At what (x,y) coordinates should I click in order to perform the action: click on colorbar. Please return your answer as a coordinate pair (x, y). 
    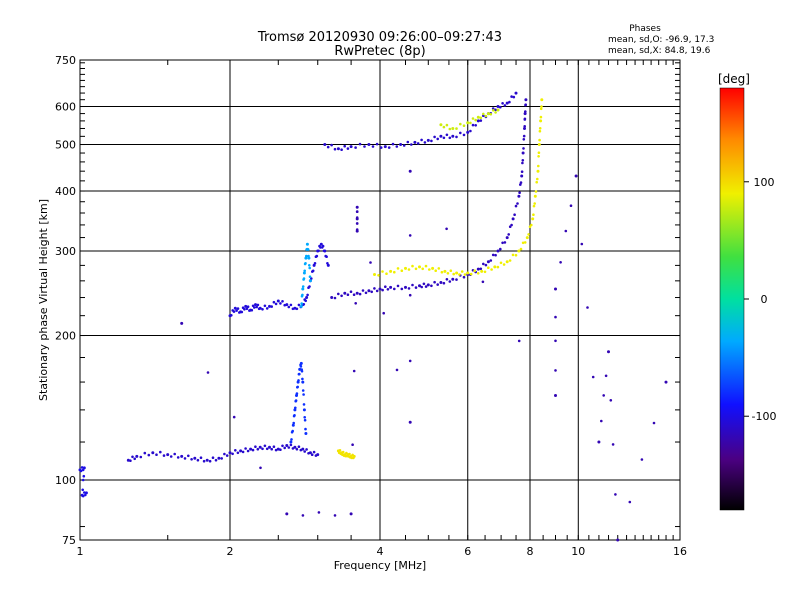
    Looking at the image, I should click on (732, 299).